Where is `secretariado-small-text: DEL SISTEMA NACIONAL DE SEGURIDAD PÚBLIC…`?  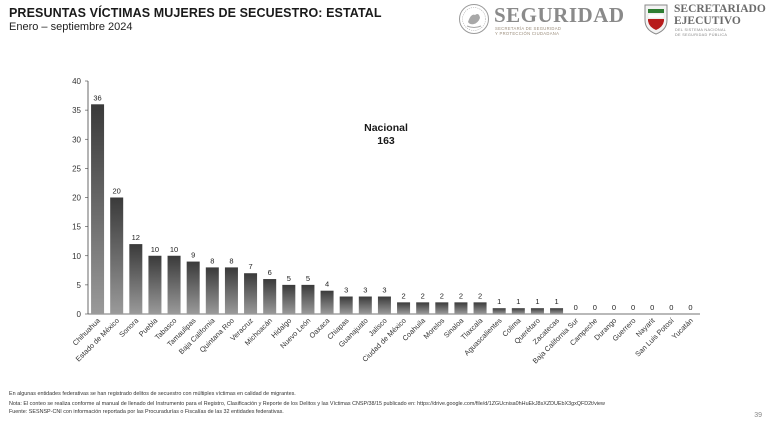
secretariado-small-text: DEL SISTEMA NACIONAL DE SEGURIDAD PÚBLIC… is located at coordinates (701, 32).